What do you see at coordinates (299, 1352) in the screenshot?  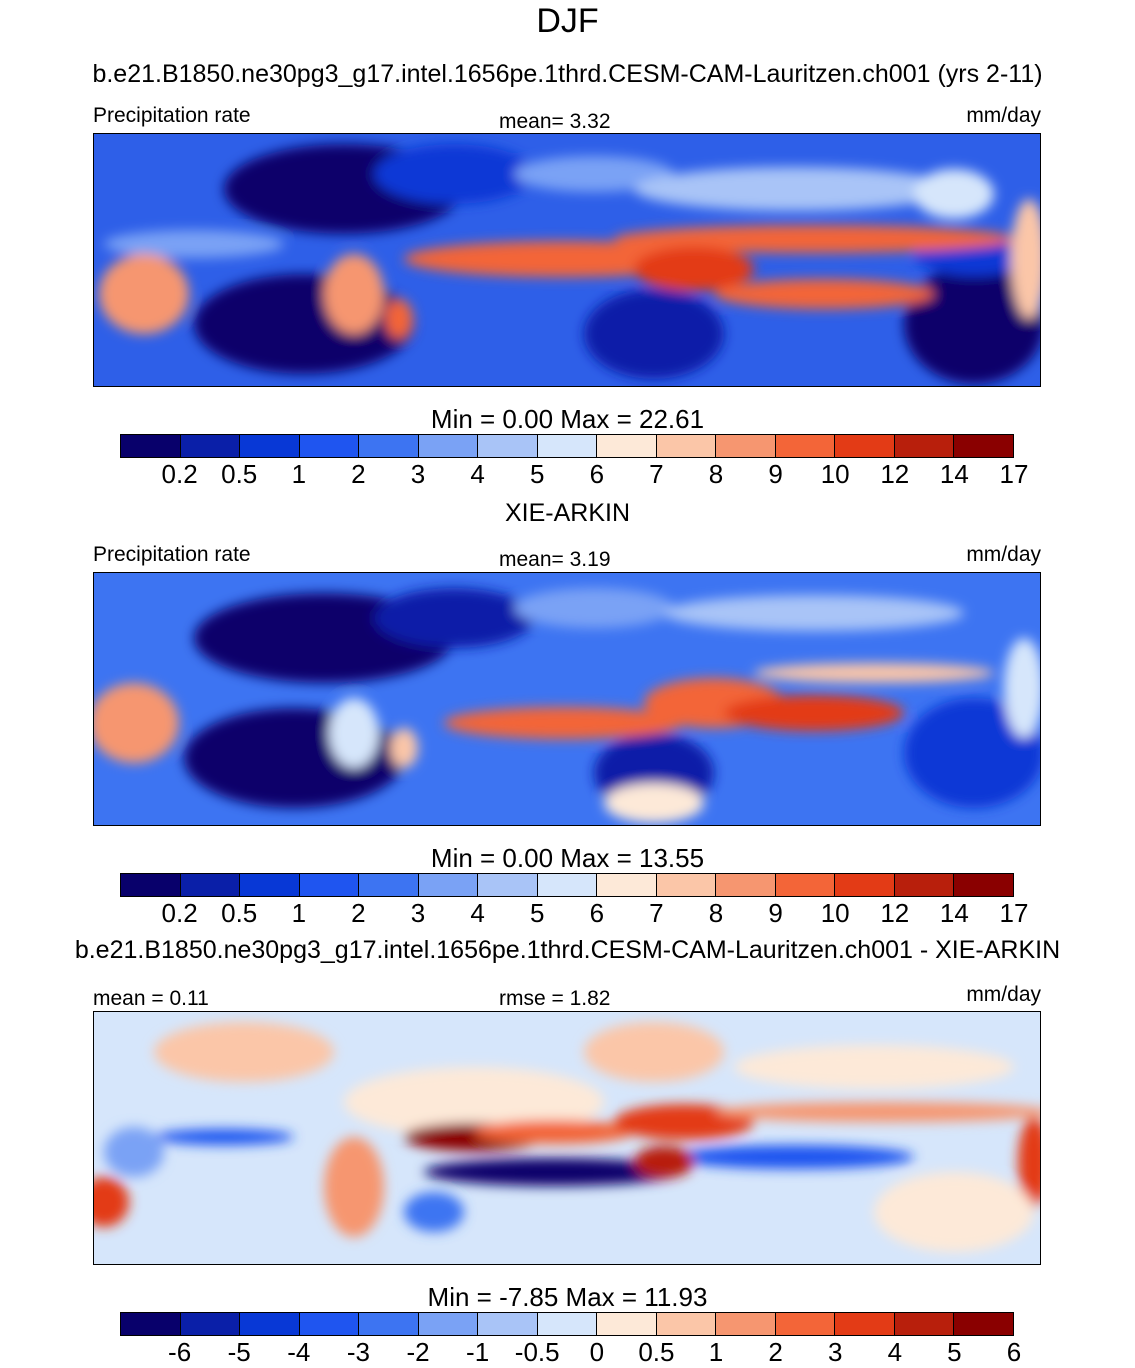 I see `colorbar-tick-label: -4` at bounding box center [299, 1352].